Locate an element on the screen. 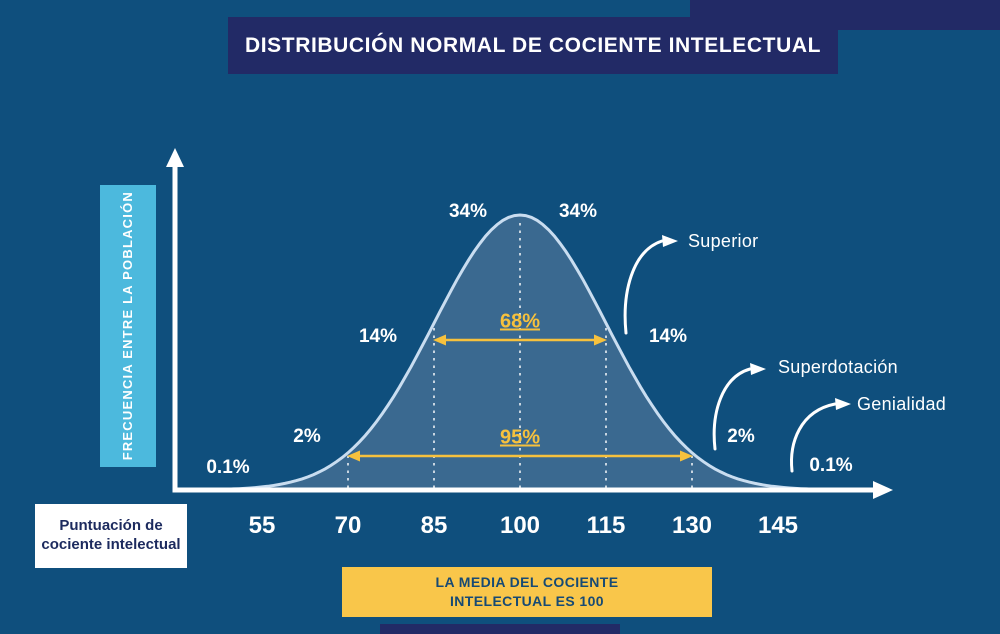 The width and height of the screenshot is (1000, 634). annotation-superior: Superior is located at coordinates (723, 241).